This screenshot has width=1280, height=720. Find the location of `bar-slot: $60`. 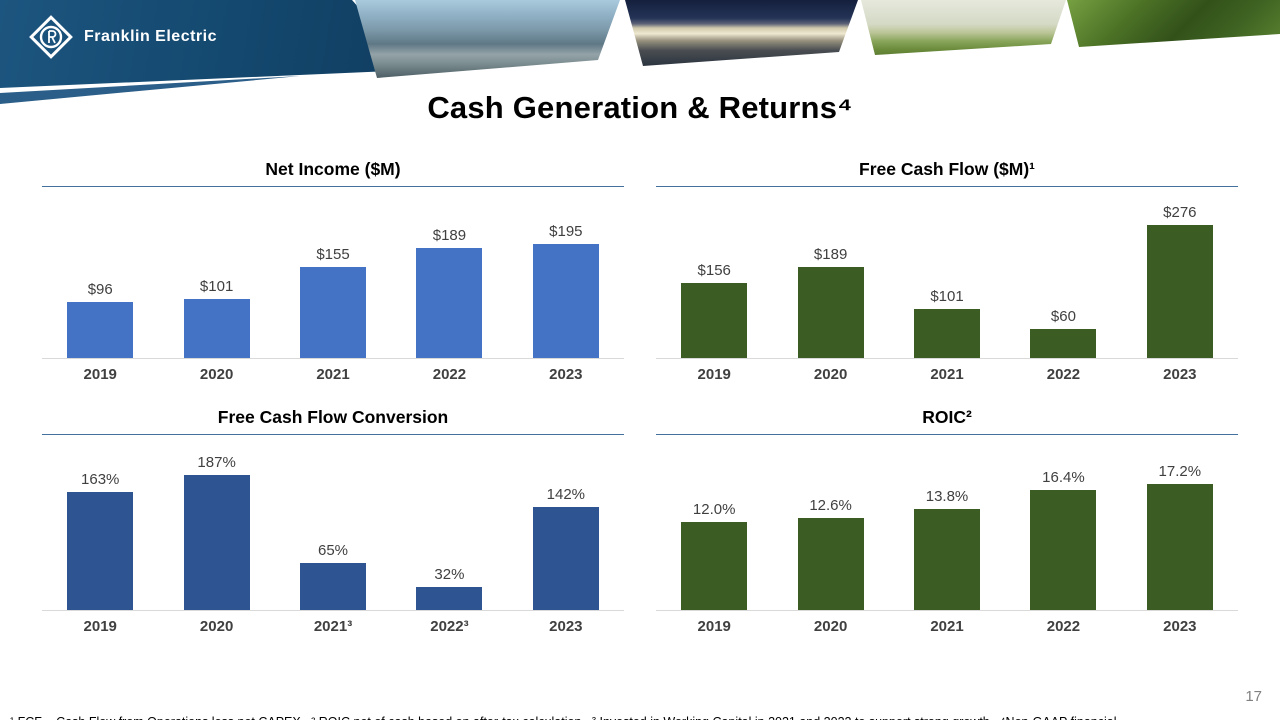

bar-slot: $60 is located at coordinates (1063, 333).